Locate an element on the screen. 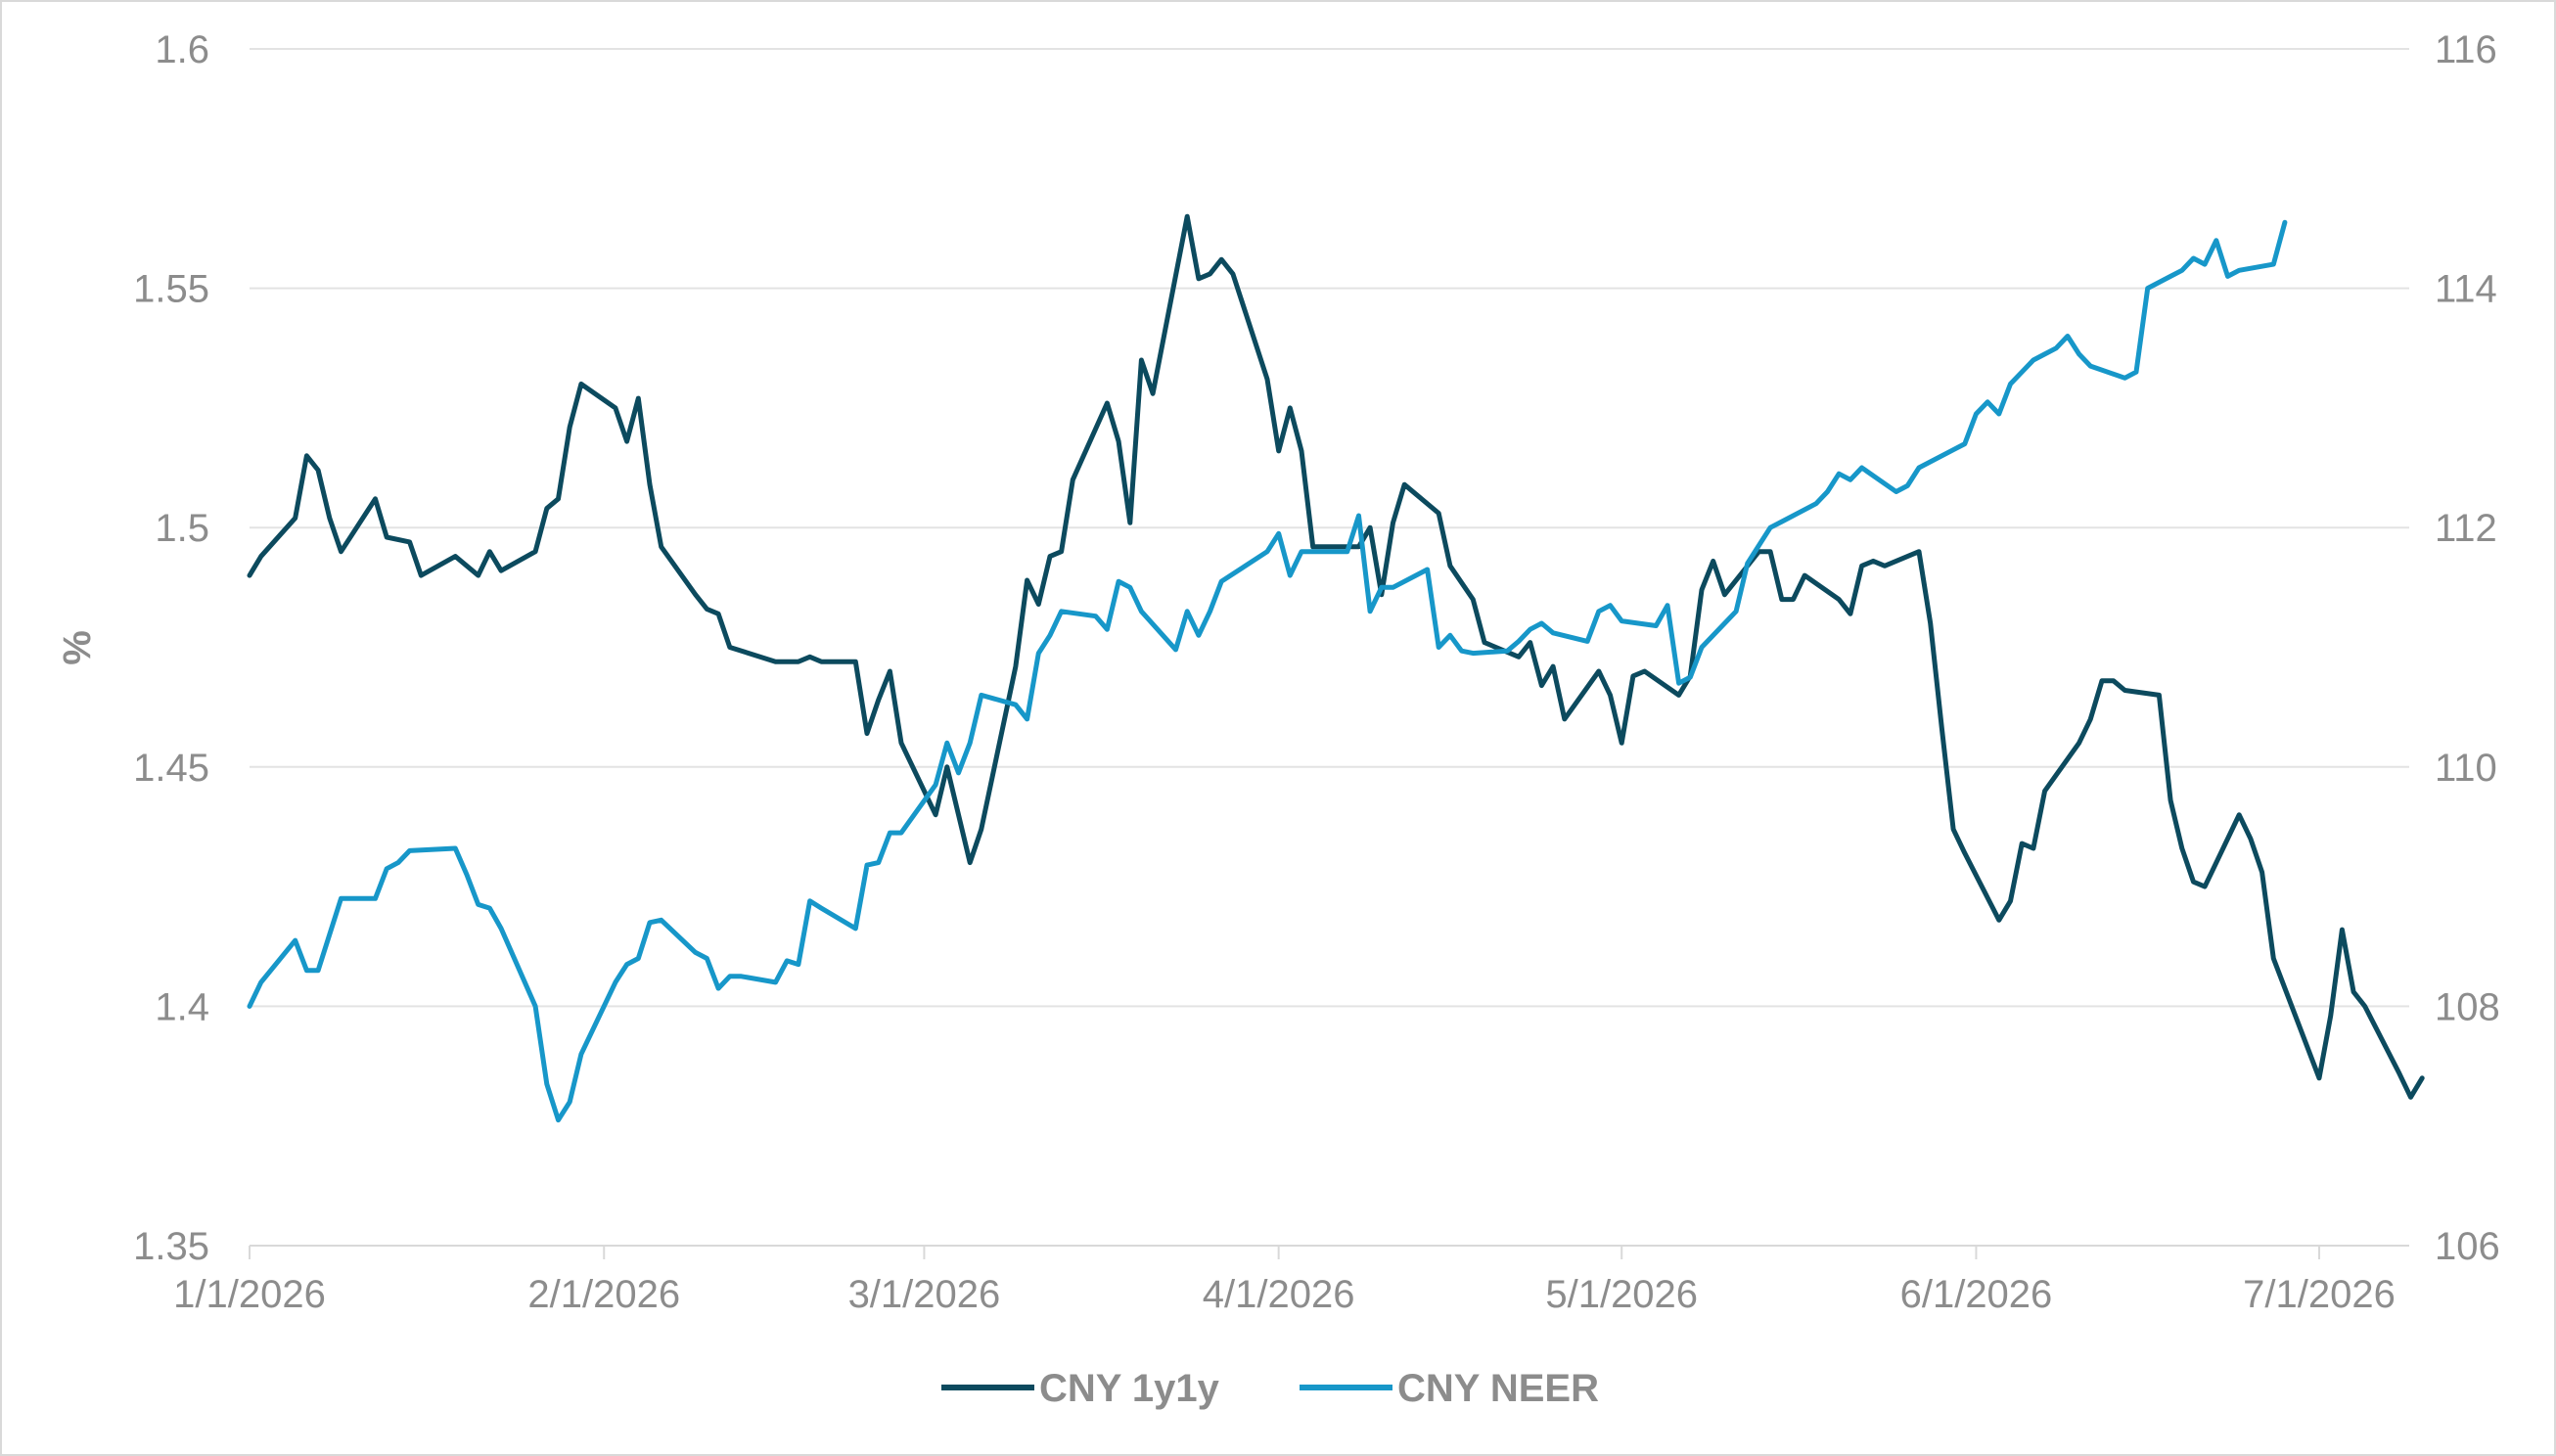 Image resolution: width=2556 pixels, height=1456 pixels. y-tick-label: 1.55 is located at coordinates (171, 289).